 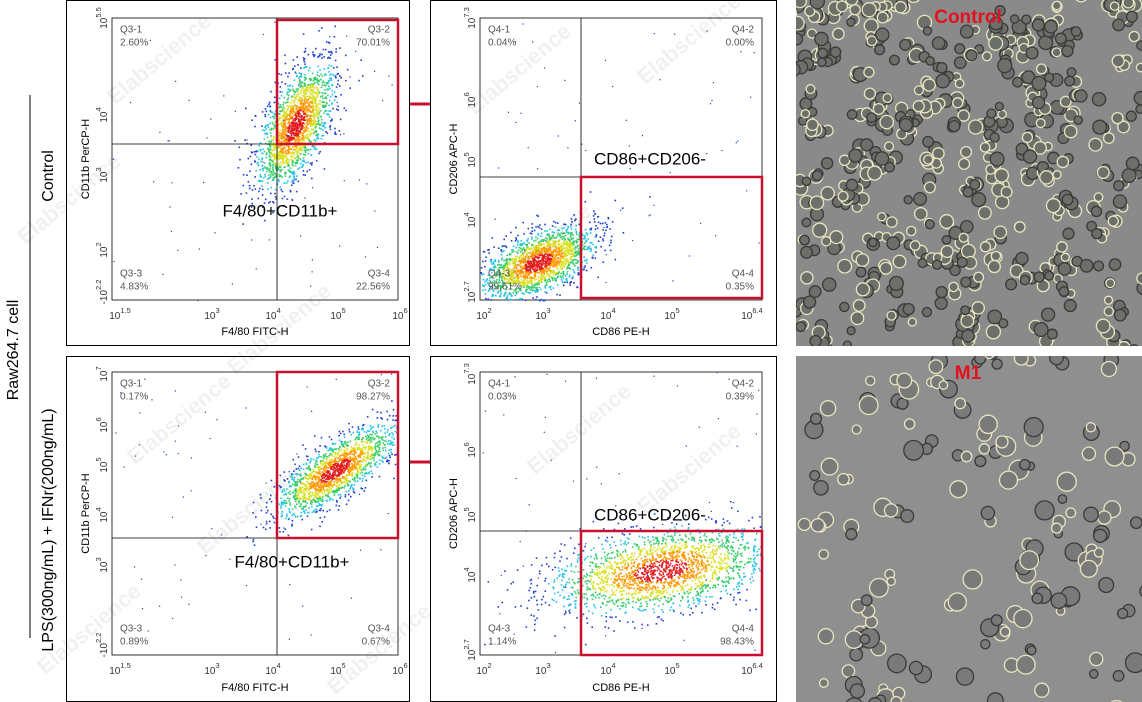 I want to click on y-axis-label: CD206 APC-H, so click(x=454, y=158).